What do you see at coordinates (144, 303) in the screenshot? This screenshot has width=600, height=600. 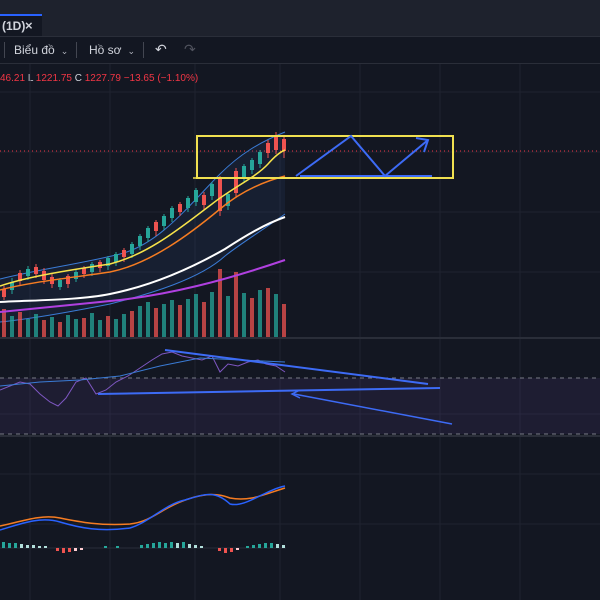 I see `volume-bars` at bounding box center [144, 303].